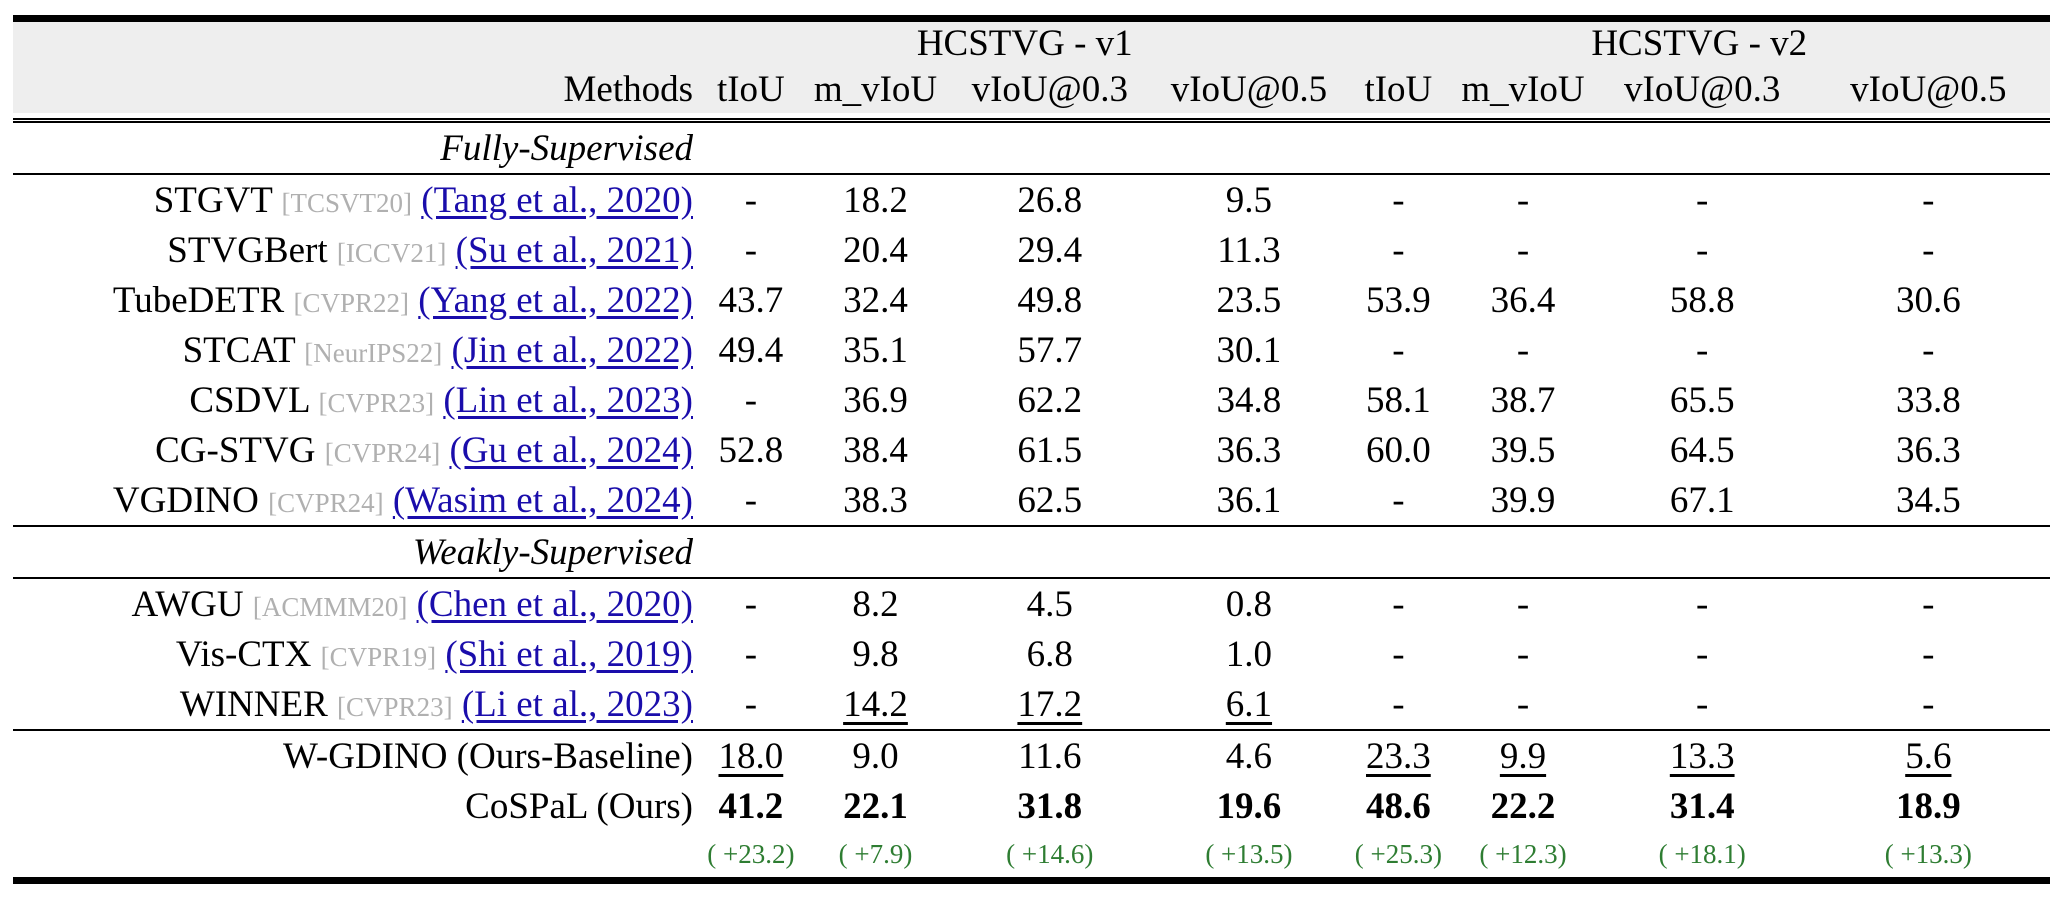  Describe the element at coordinates (1523, 500) in the screenshot. I see `value-cell: 39.9` at that location.